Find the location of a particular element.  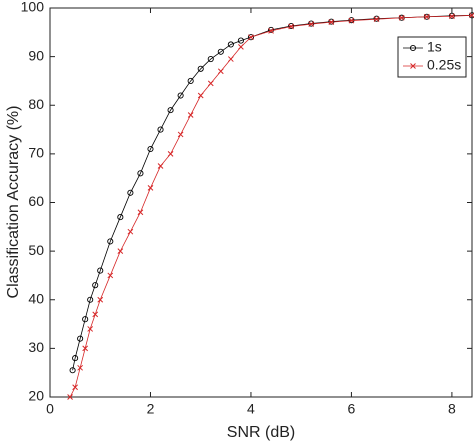

y-tick-label: 60 is located at coordinates (36, 201).